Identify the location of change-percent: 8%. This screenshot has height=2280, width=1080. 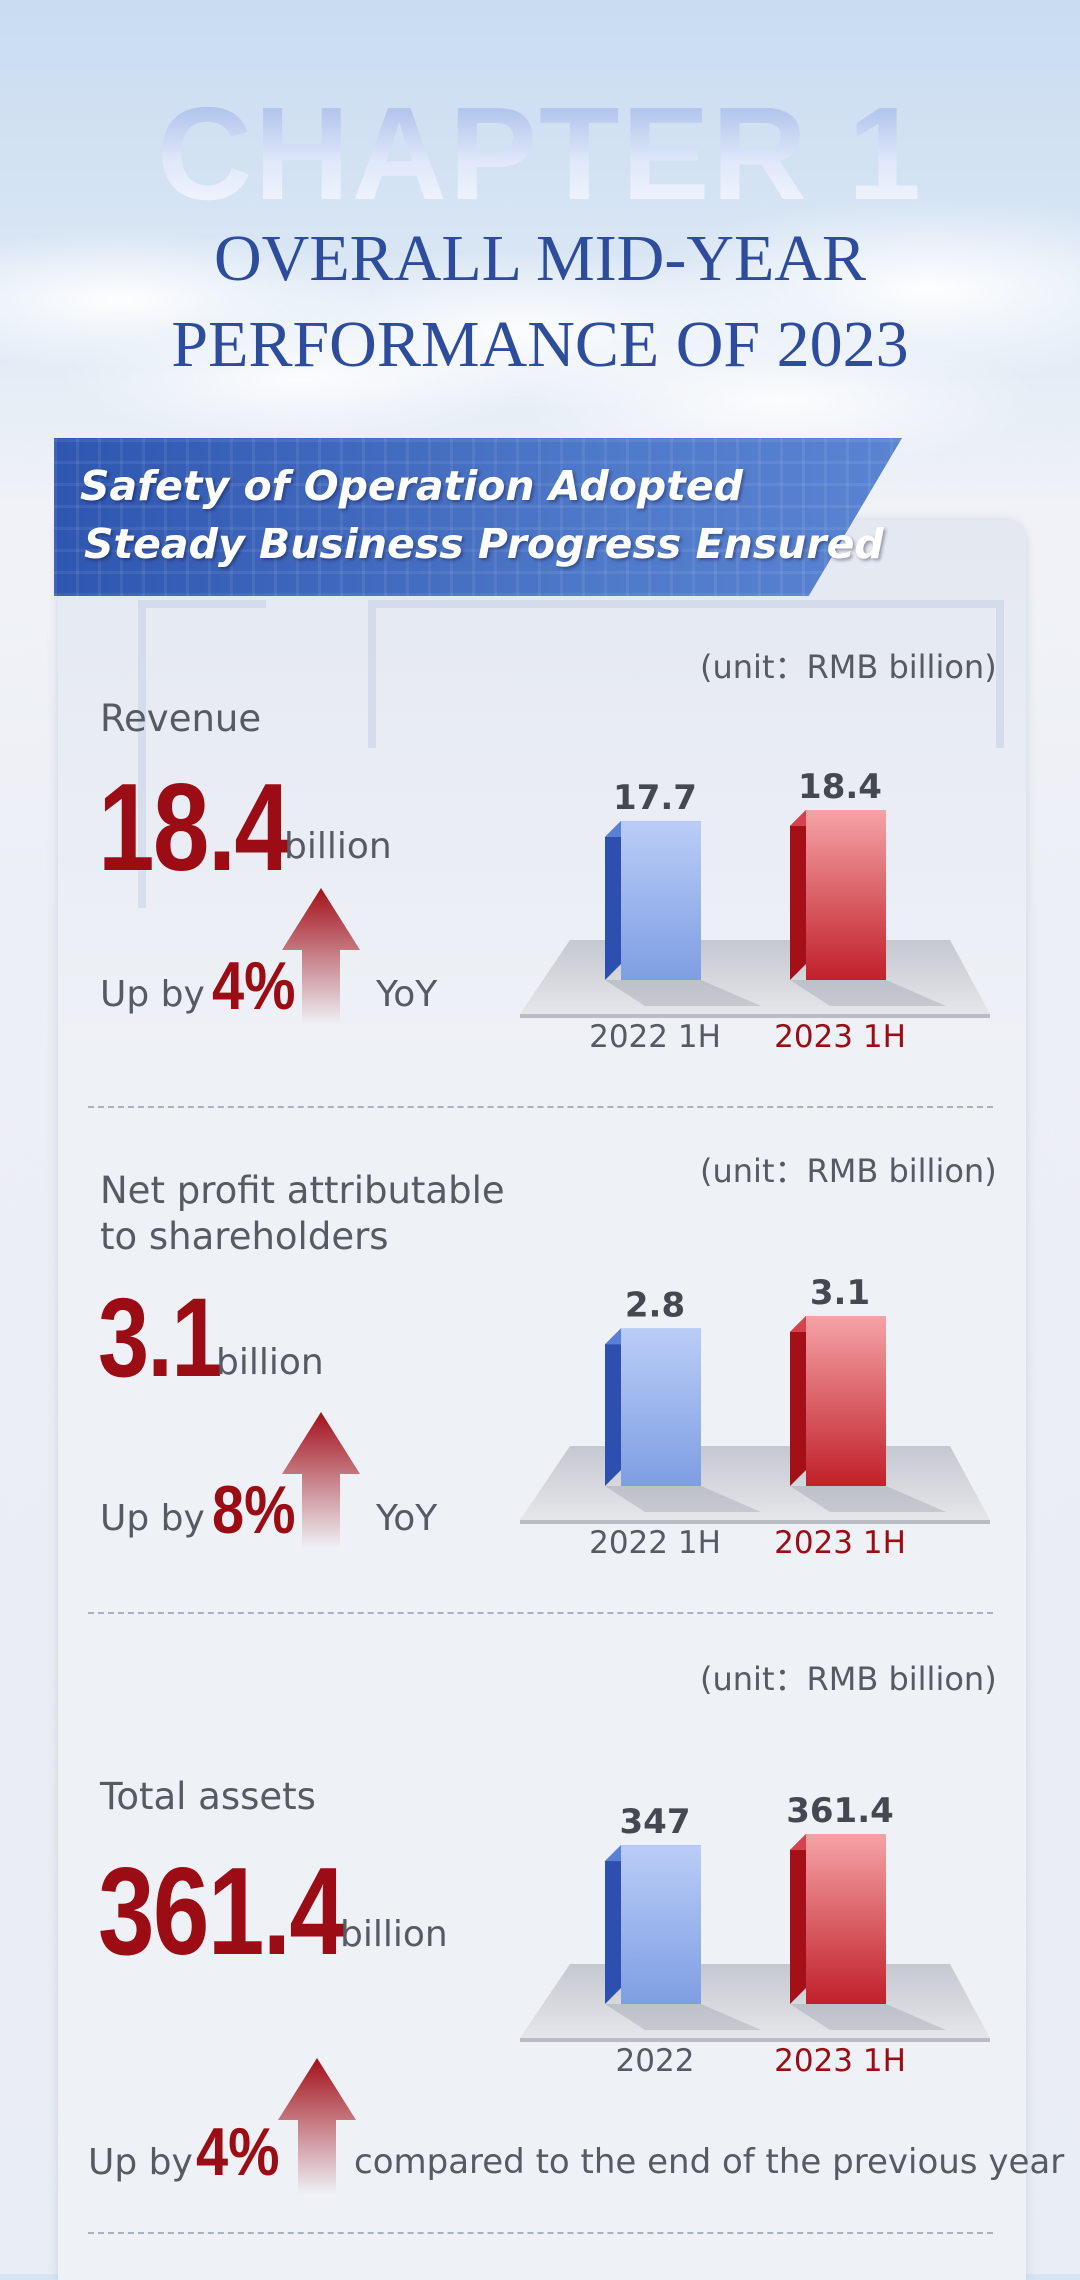
(254, 1510).